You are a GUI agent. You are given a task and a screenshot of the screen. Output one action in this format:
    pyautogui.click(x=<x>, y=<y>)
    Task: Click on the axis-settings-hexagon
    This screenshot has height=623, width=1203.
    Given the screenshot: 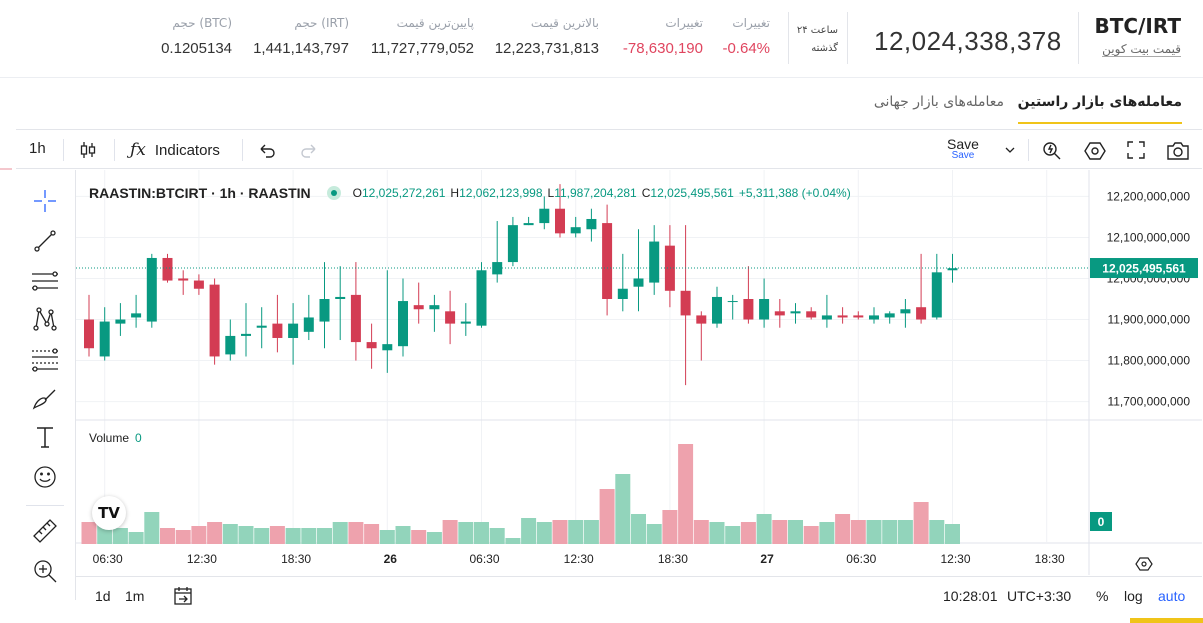 What is the action you would take?
    pyautogui.click(x=1144, y=564)
    